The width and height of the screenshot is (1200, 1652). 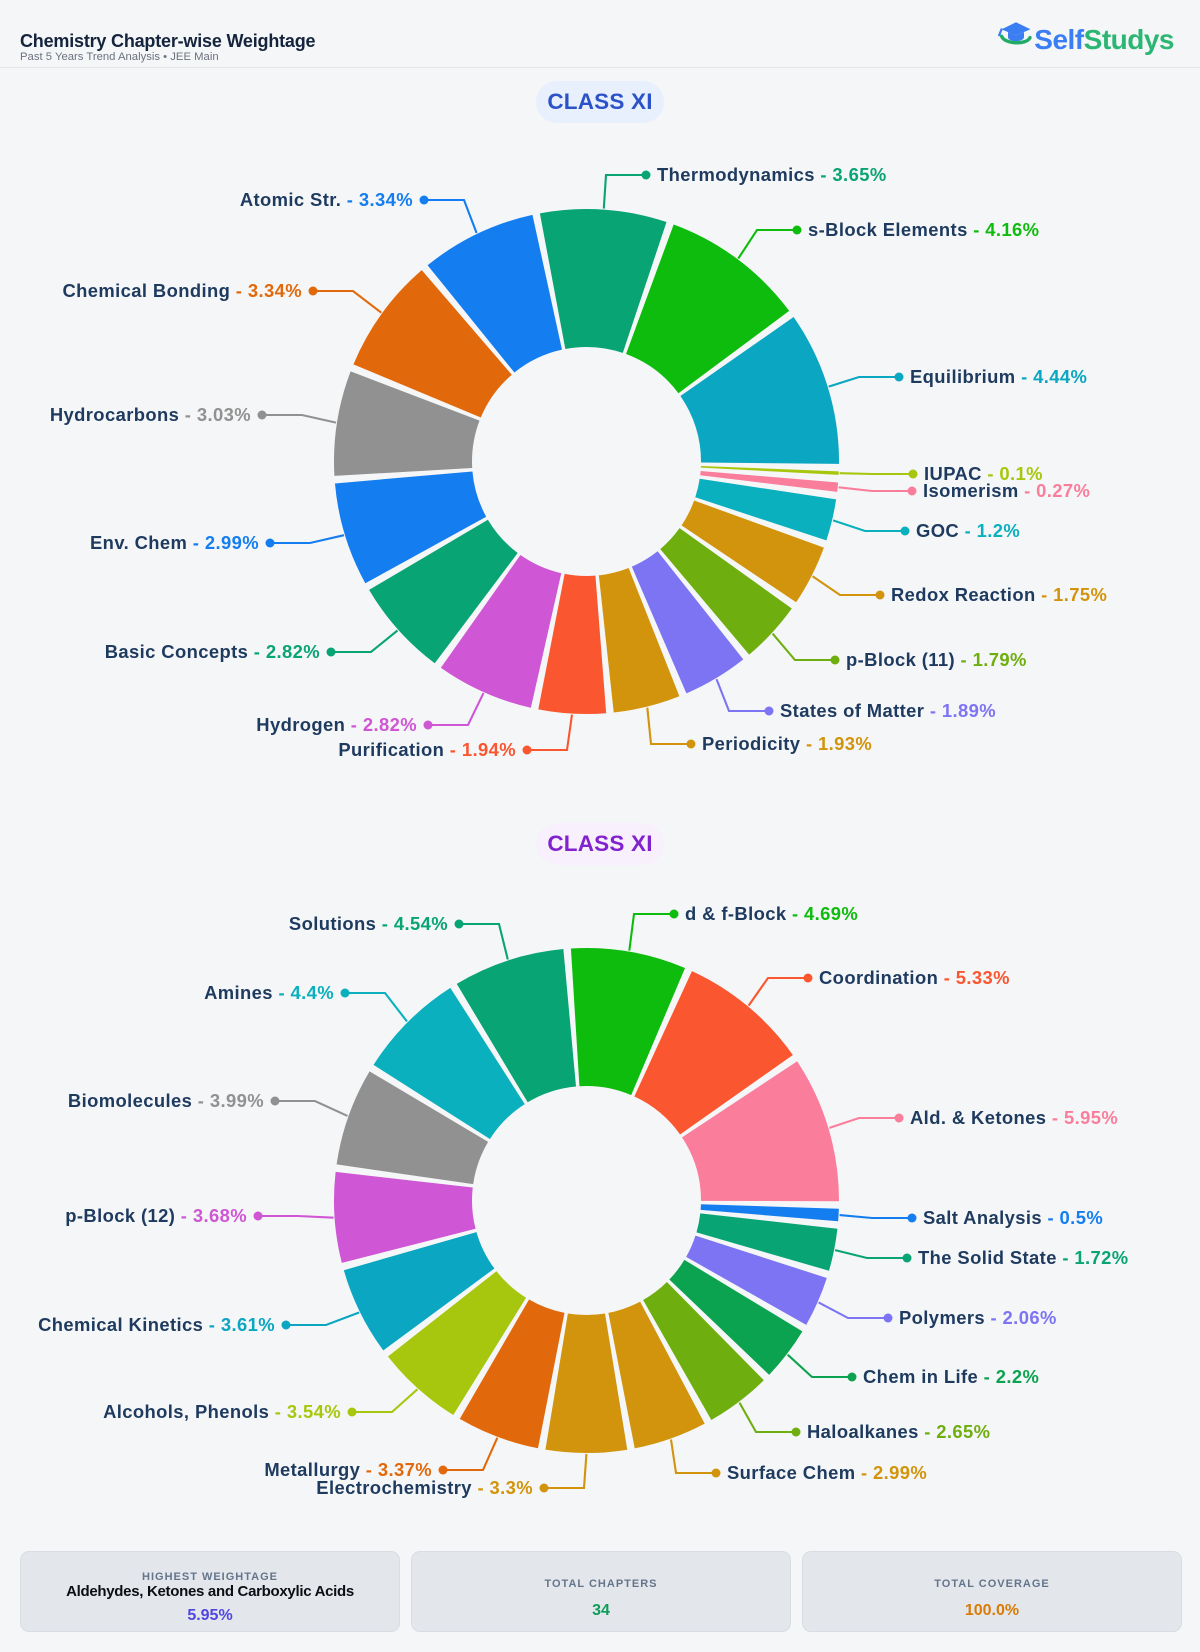 I want to click on svg-text: s-Block Elements - 4.16%, so click(x=923, y=229).